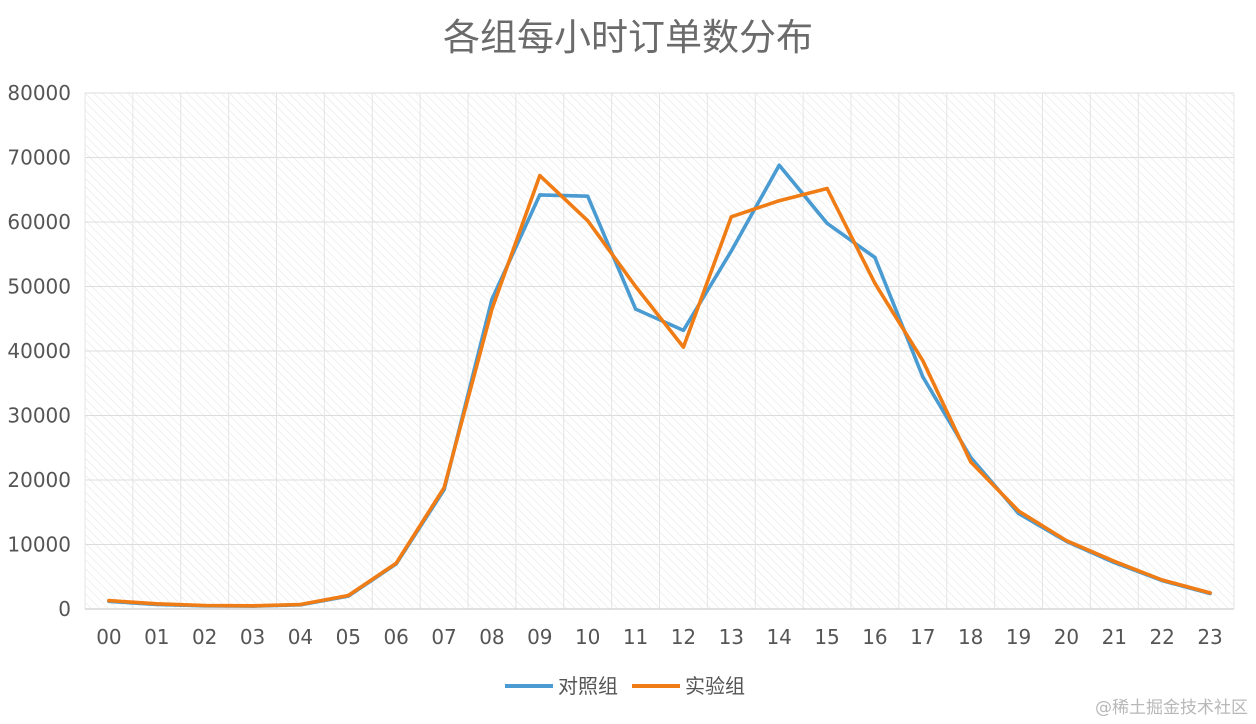 The image size is (1256, 724). I want to click on x-tick-label: 05, so click(348, 637).